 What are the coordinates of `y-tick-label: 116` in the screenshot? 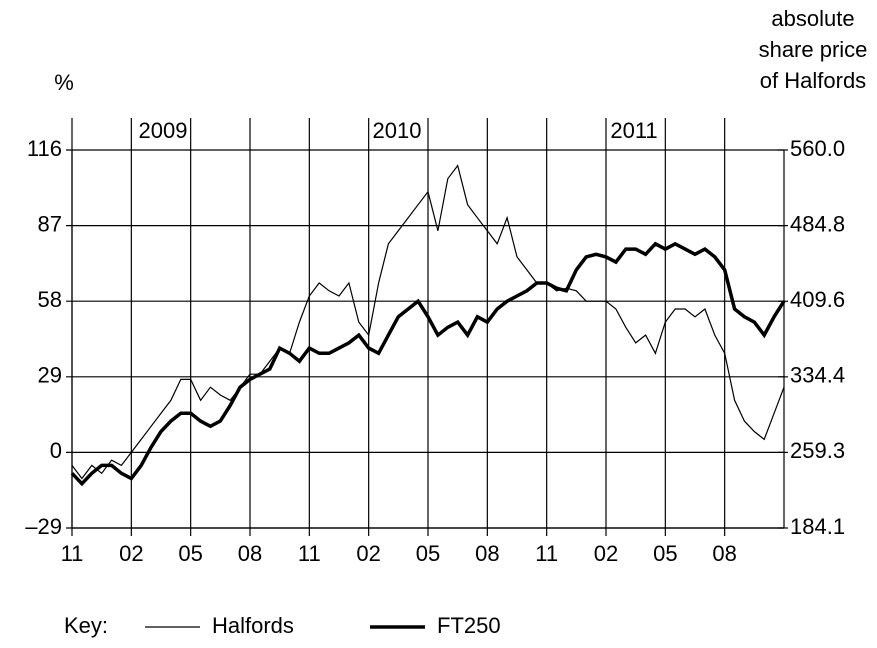 It's located at (44, 148).